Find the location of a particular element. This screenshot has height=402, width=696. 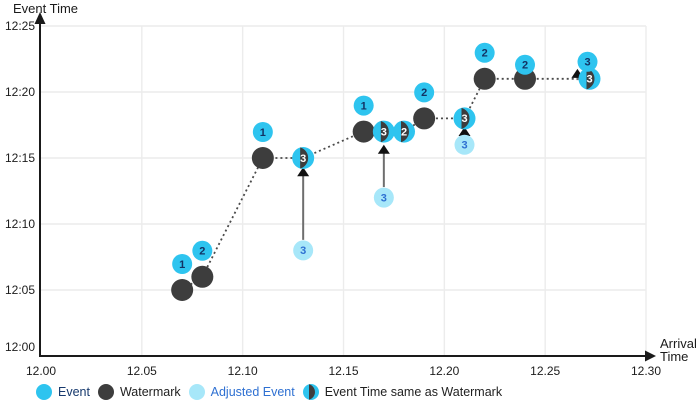

y-tick-label: 12:25 is located at coordinates (20, 26).